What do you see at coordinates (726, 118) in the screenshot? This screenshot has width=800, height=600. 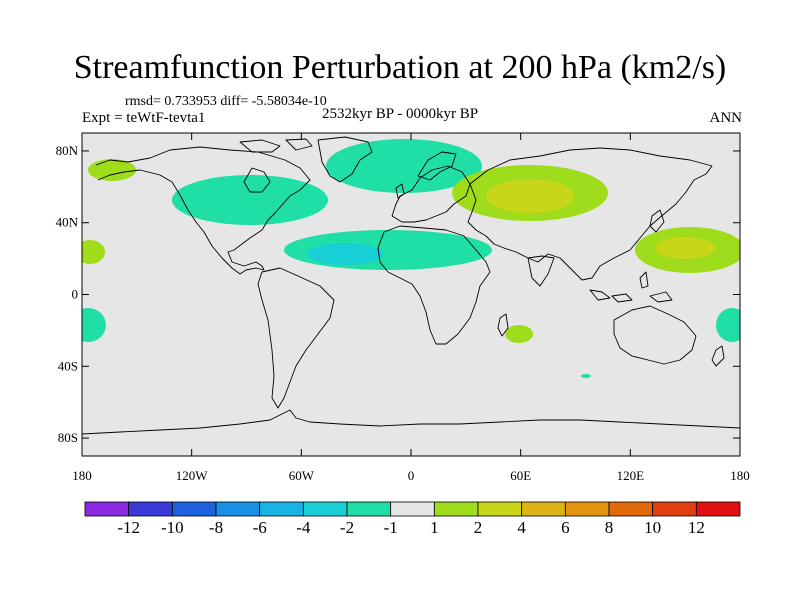 I see `season-label: ANN` at bounding box center [726, 118].